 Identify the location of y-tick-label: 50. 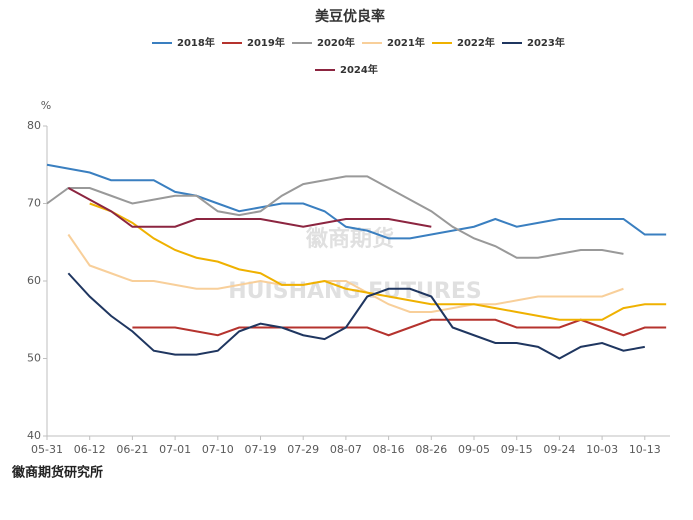
(34, 358).